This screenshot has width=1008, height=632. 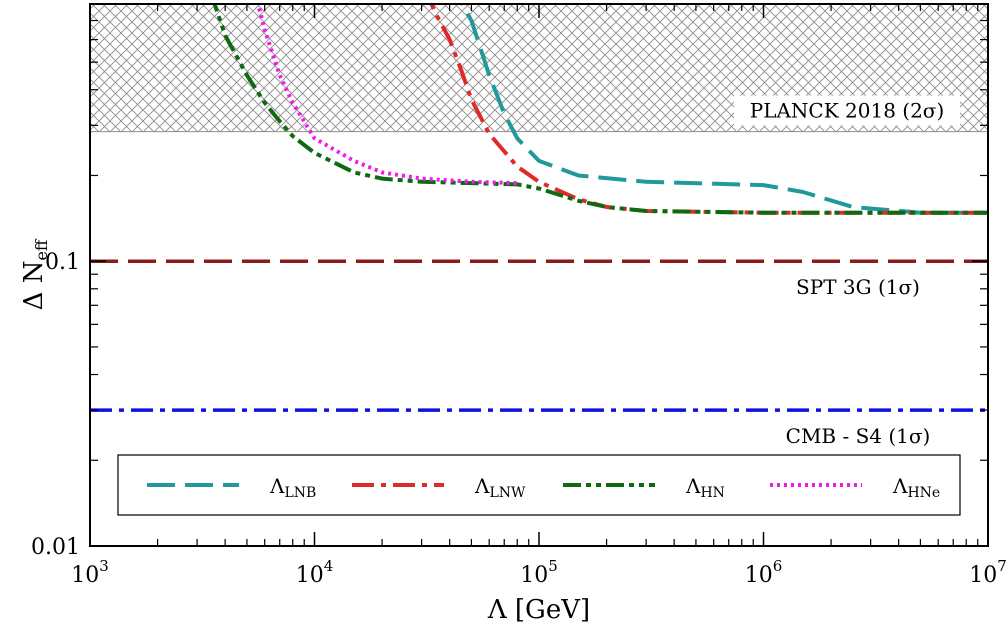 What do you see at coordinates (62, 262) in the screenshot?
I see `y-tick-label: 0.1` at bounding box center [62, 262].